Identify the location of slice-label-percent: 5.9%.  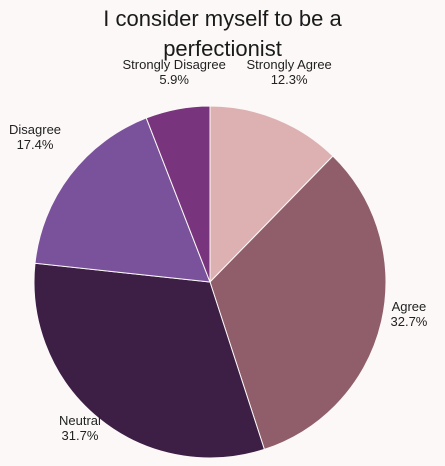
(174, 79).